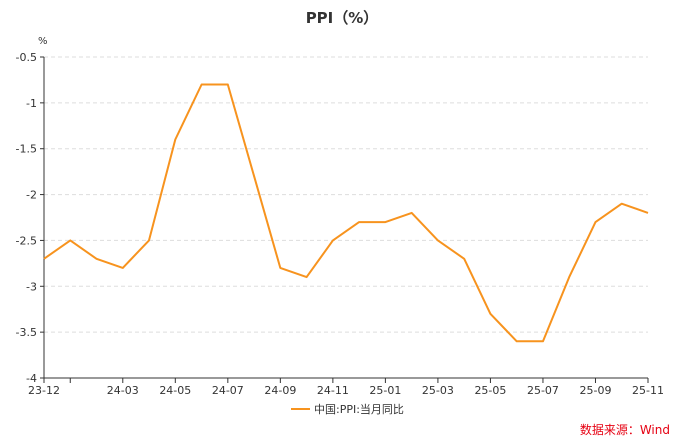  What do you see at coordinates (648, 390) in the screenshot?
I see `x-tick-label: 25-11` at bounding box center [648, 390].